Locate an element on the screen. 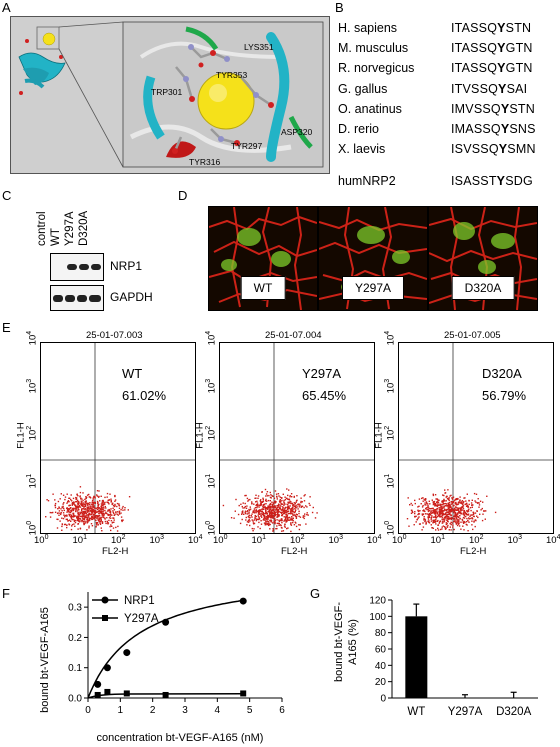 Image resolution: width=560 pixels, height=747 pixels. alignment-row: M. musculus ITASSQYGTN is located at coordinates (435, 48).